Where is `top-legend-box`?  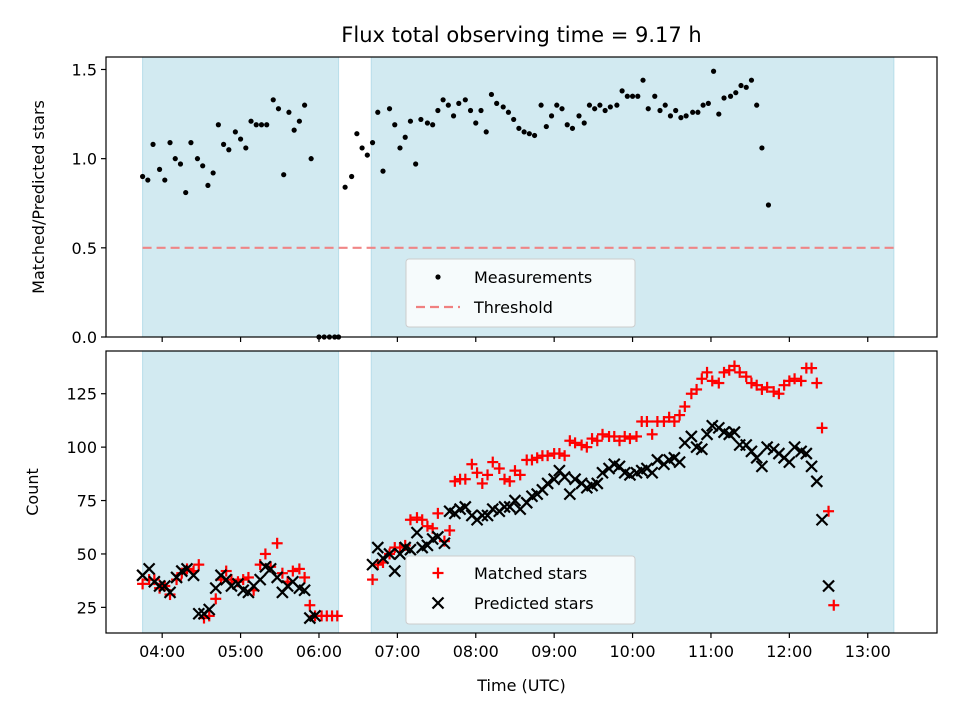
top-legend-box is located at coordinates (520, 293).